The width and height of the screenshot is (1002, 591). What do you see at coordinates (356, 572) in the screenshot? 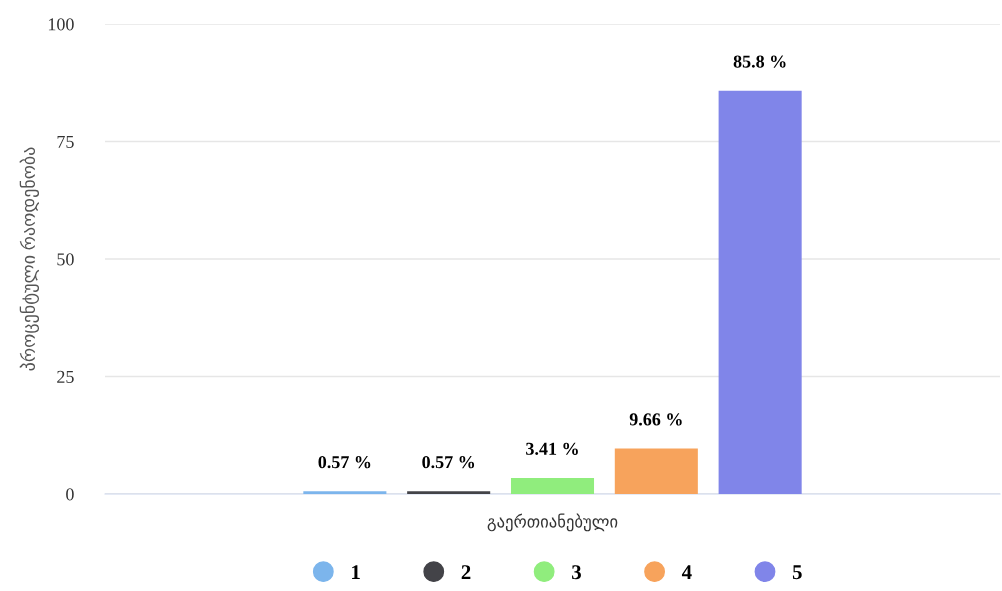
I see `legend-label: 1` at bounding box center [356, 572].